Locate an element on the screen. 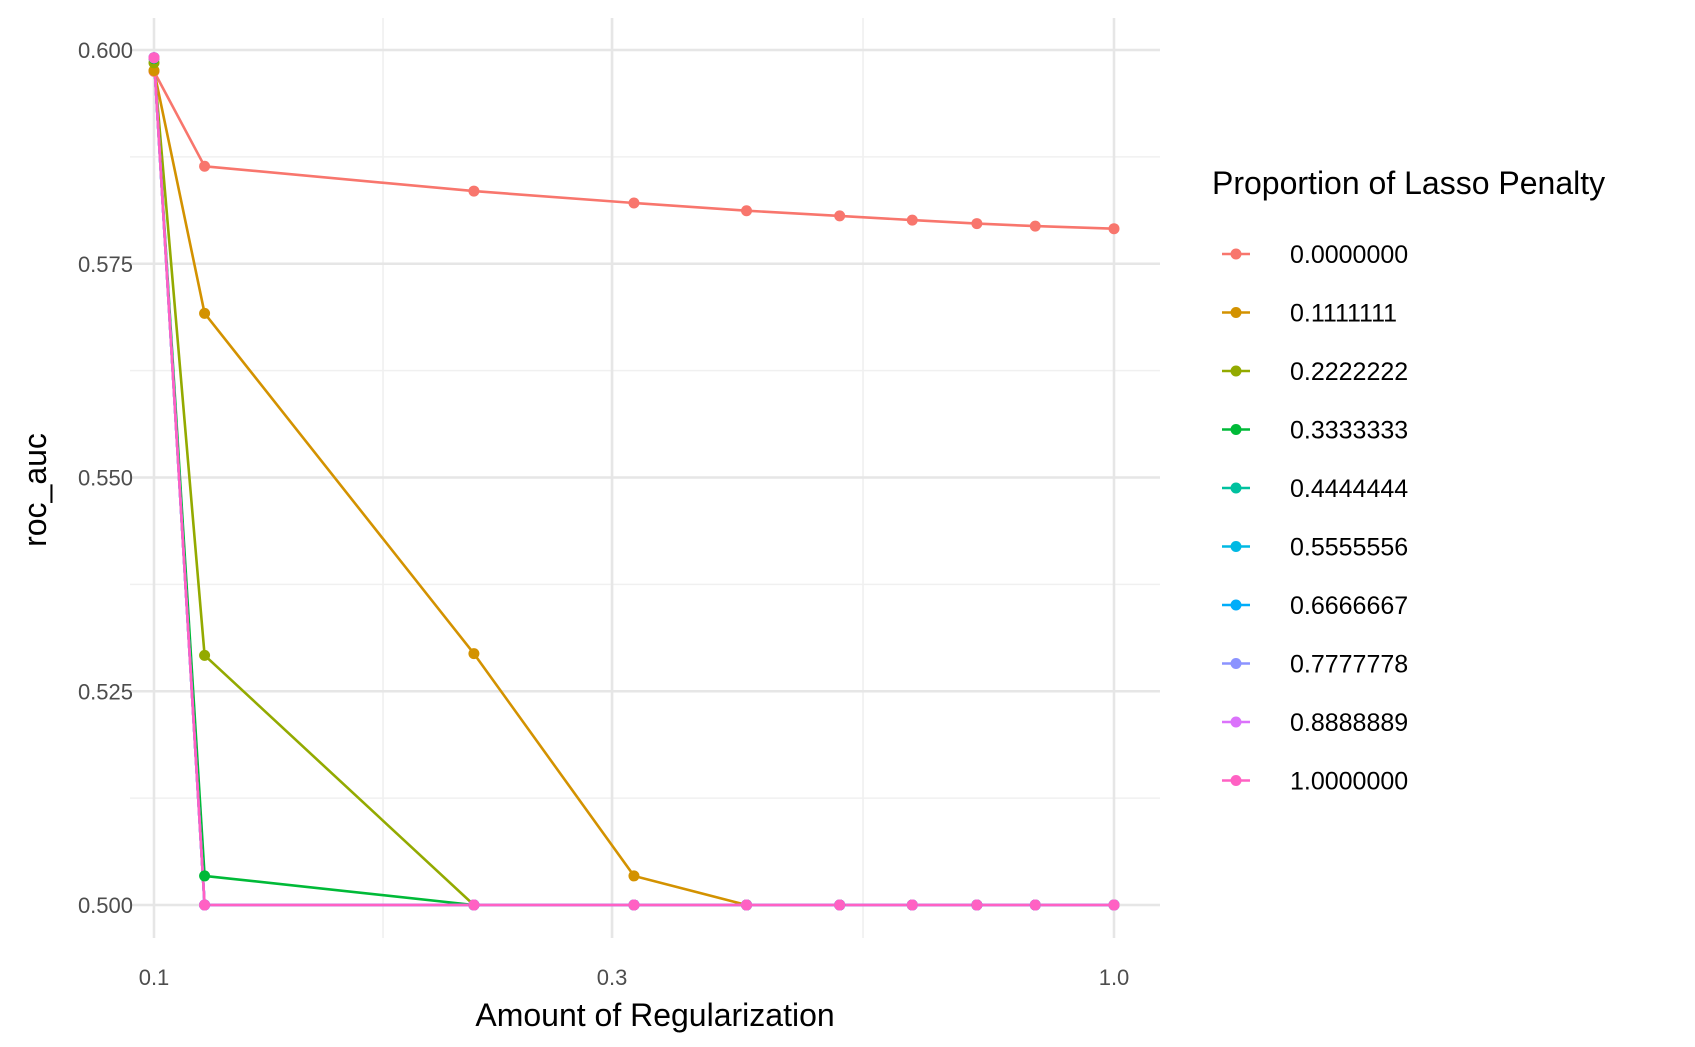  legend-item: 0.1111111 is located at coordinates (1309, 314).